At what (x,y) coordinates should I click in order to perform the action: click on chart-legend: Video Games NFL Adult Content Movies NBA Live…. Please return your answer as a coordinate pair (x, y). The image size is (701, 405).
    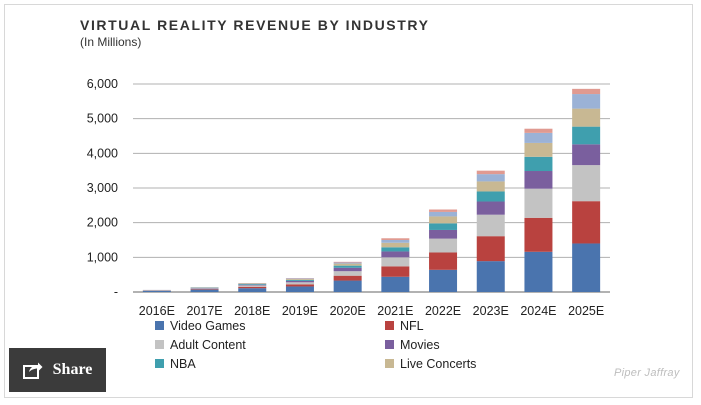
    Looking at the image, I should click on (335, 344).